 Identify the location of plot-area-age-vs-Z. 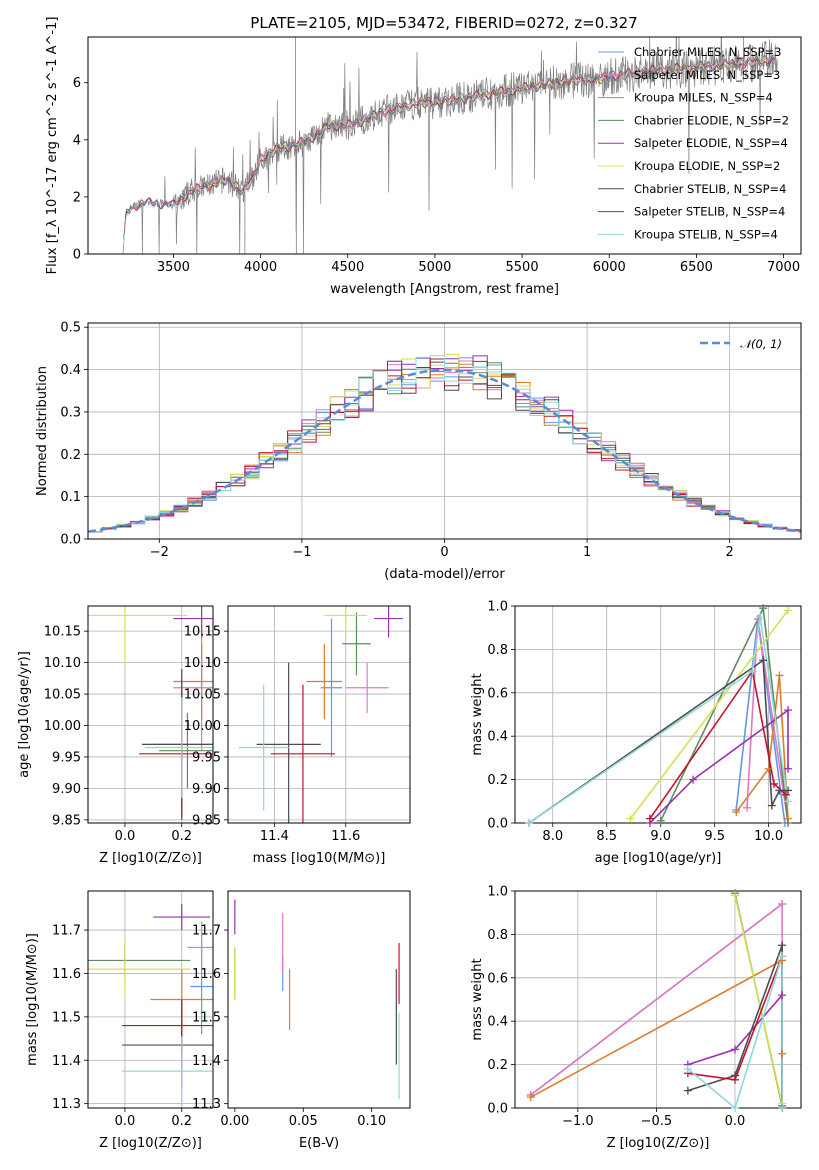
(150, 713).